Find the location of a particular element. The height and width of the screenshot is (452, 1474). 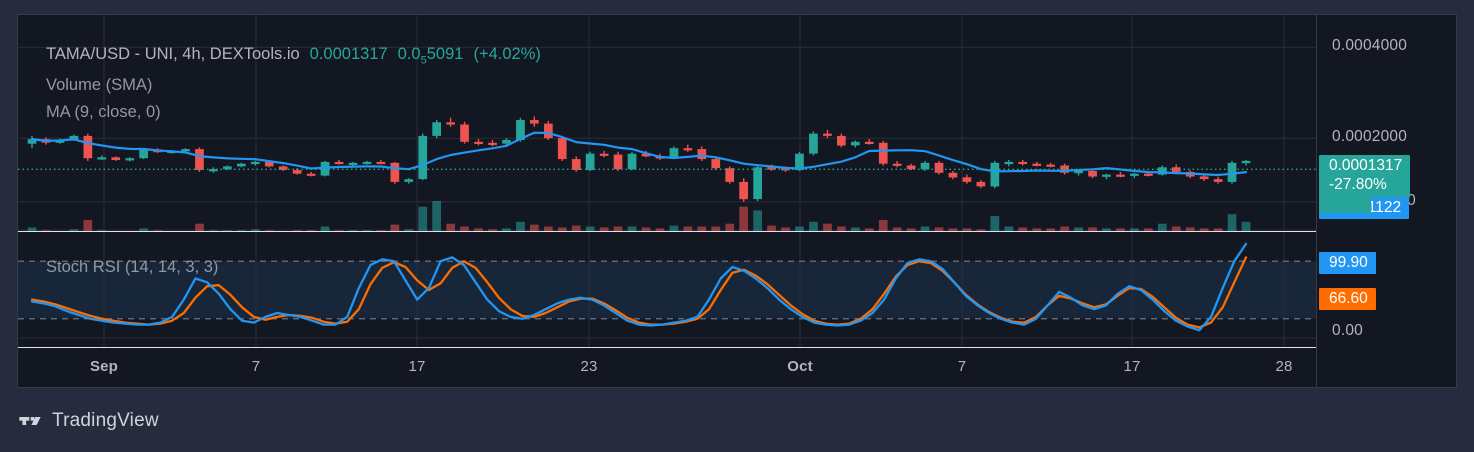

time-axis-tick: 28 is located at coordinates (1284, 366).